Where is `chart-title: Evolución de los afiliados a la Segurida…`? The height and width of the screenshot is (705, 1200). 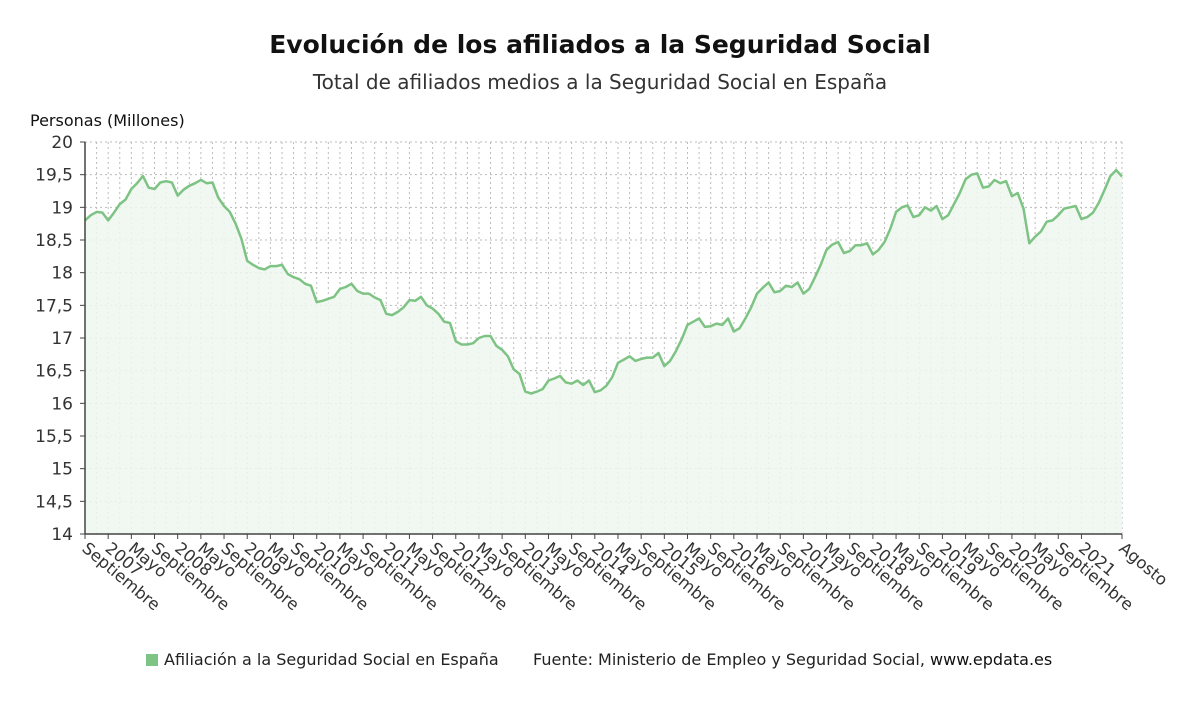
chart-title: Evolución de los afiliados a la Segurida… is located at coordinates (600, 44).